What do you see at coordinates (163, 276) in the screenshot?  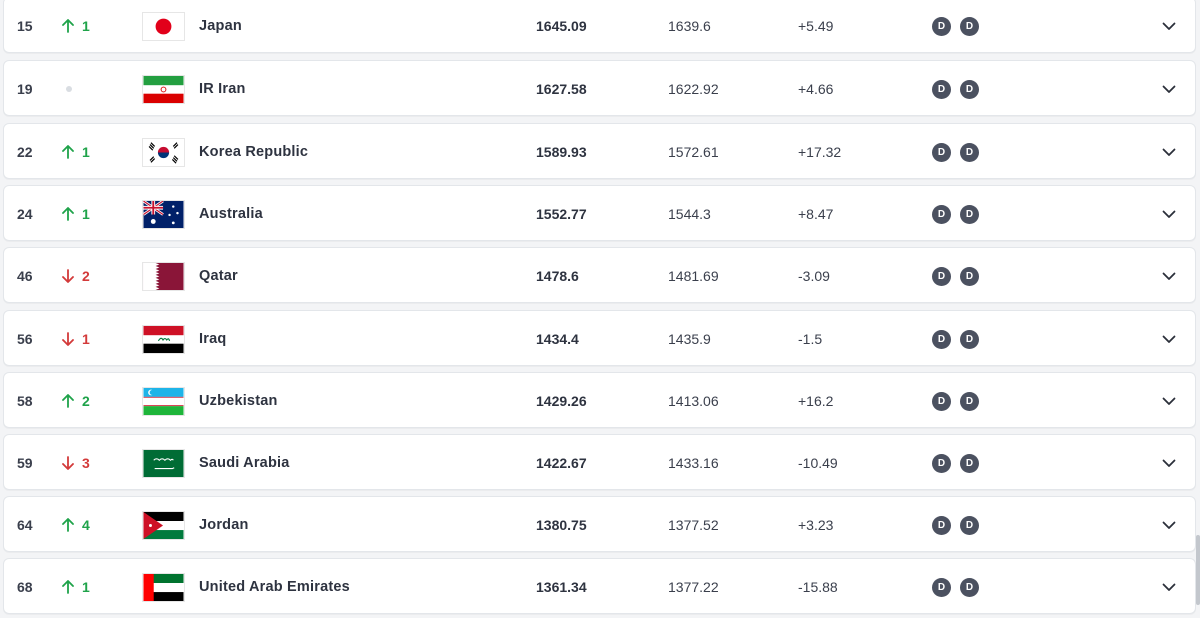 I see `qatar-flag` at bounding box center [163, 276].